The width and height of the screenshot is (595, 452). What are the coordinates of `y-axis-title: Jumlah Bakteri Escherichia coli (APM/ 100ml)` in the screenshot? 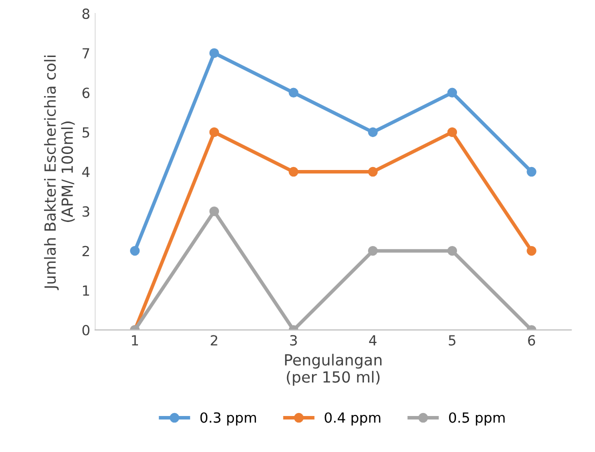 It's located at (59, 173).